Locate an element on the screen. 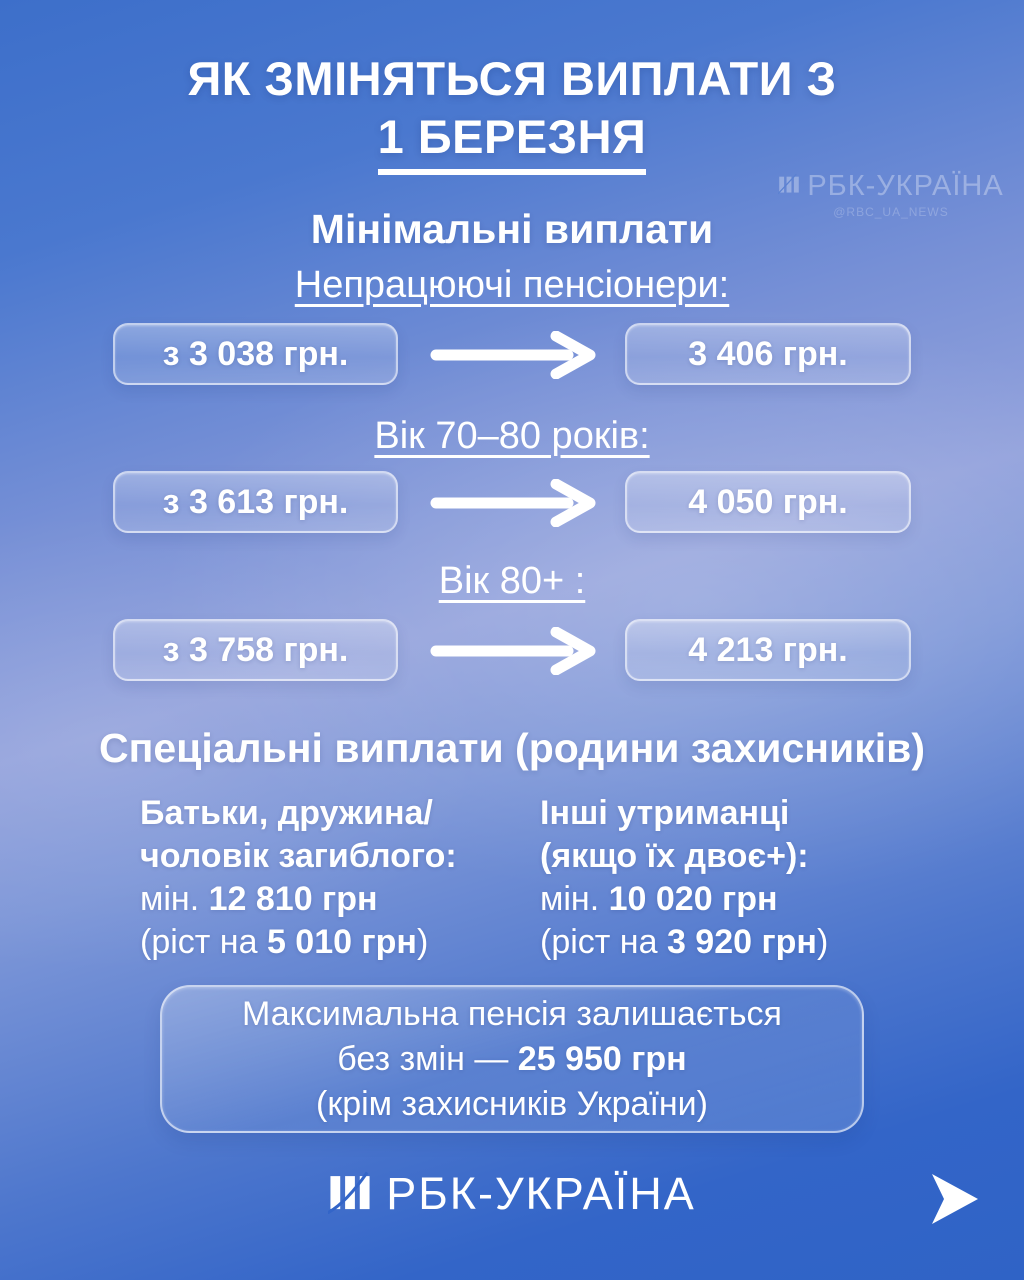  amount-to-box: 3 406 грн. is located at coordinates (768, 354).